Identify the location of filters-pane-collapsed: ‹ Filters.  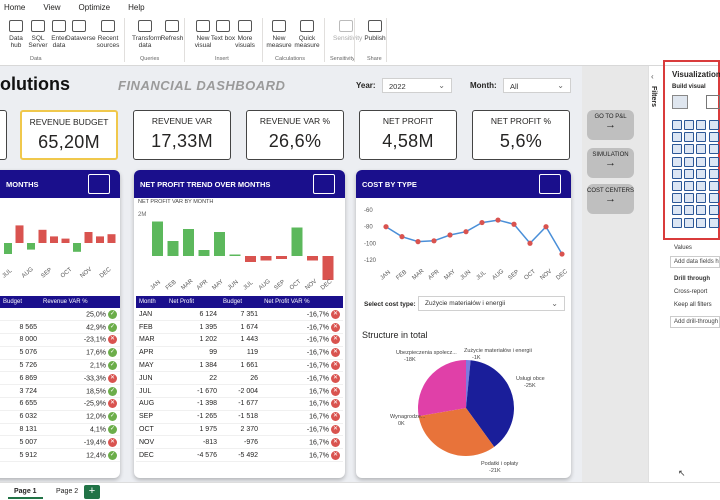
(655, 274).